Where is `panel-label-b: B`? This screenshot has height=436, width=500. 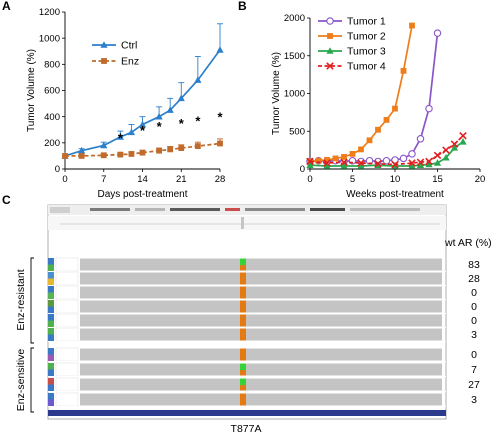 panel-label-b: B is located at coordinates (242, 6).